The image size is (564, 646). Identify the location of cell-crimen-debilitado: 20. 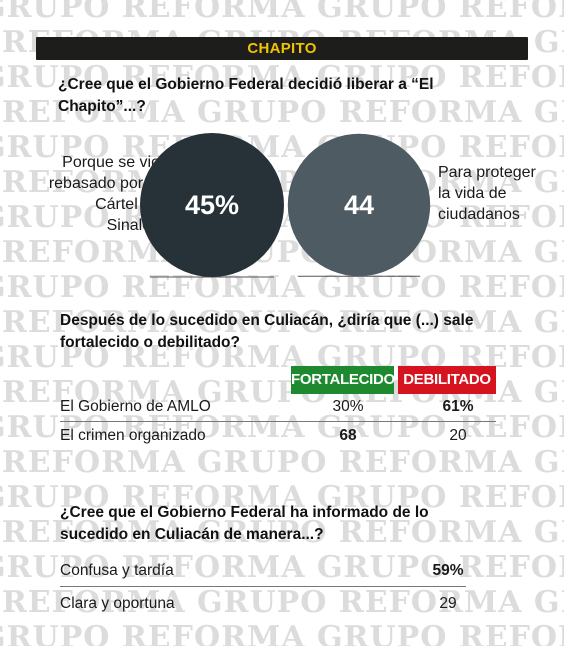
(458, 435).